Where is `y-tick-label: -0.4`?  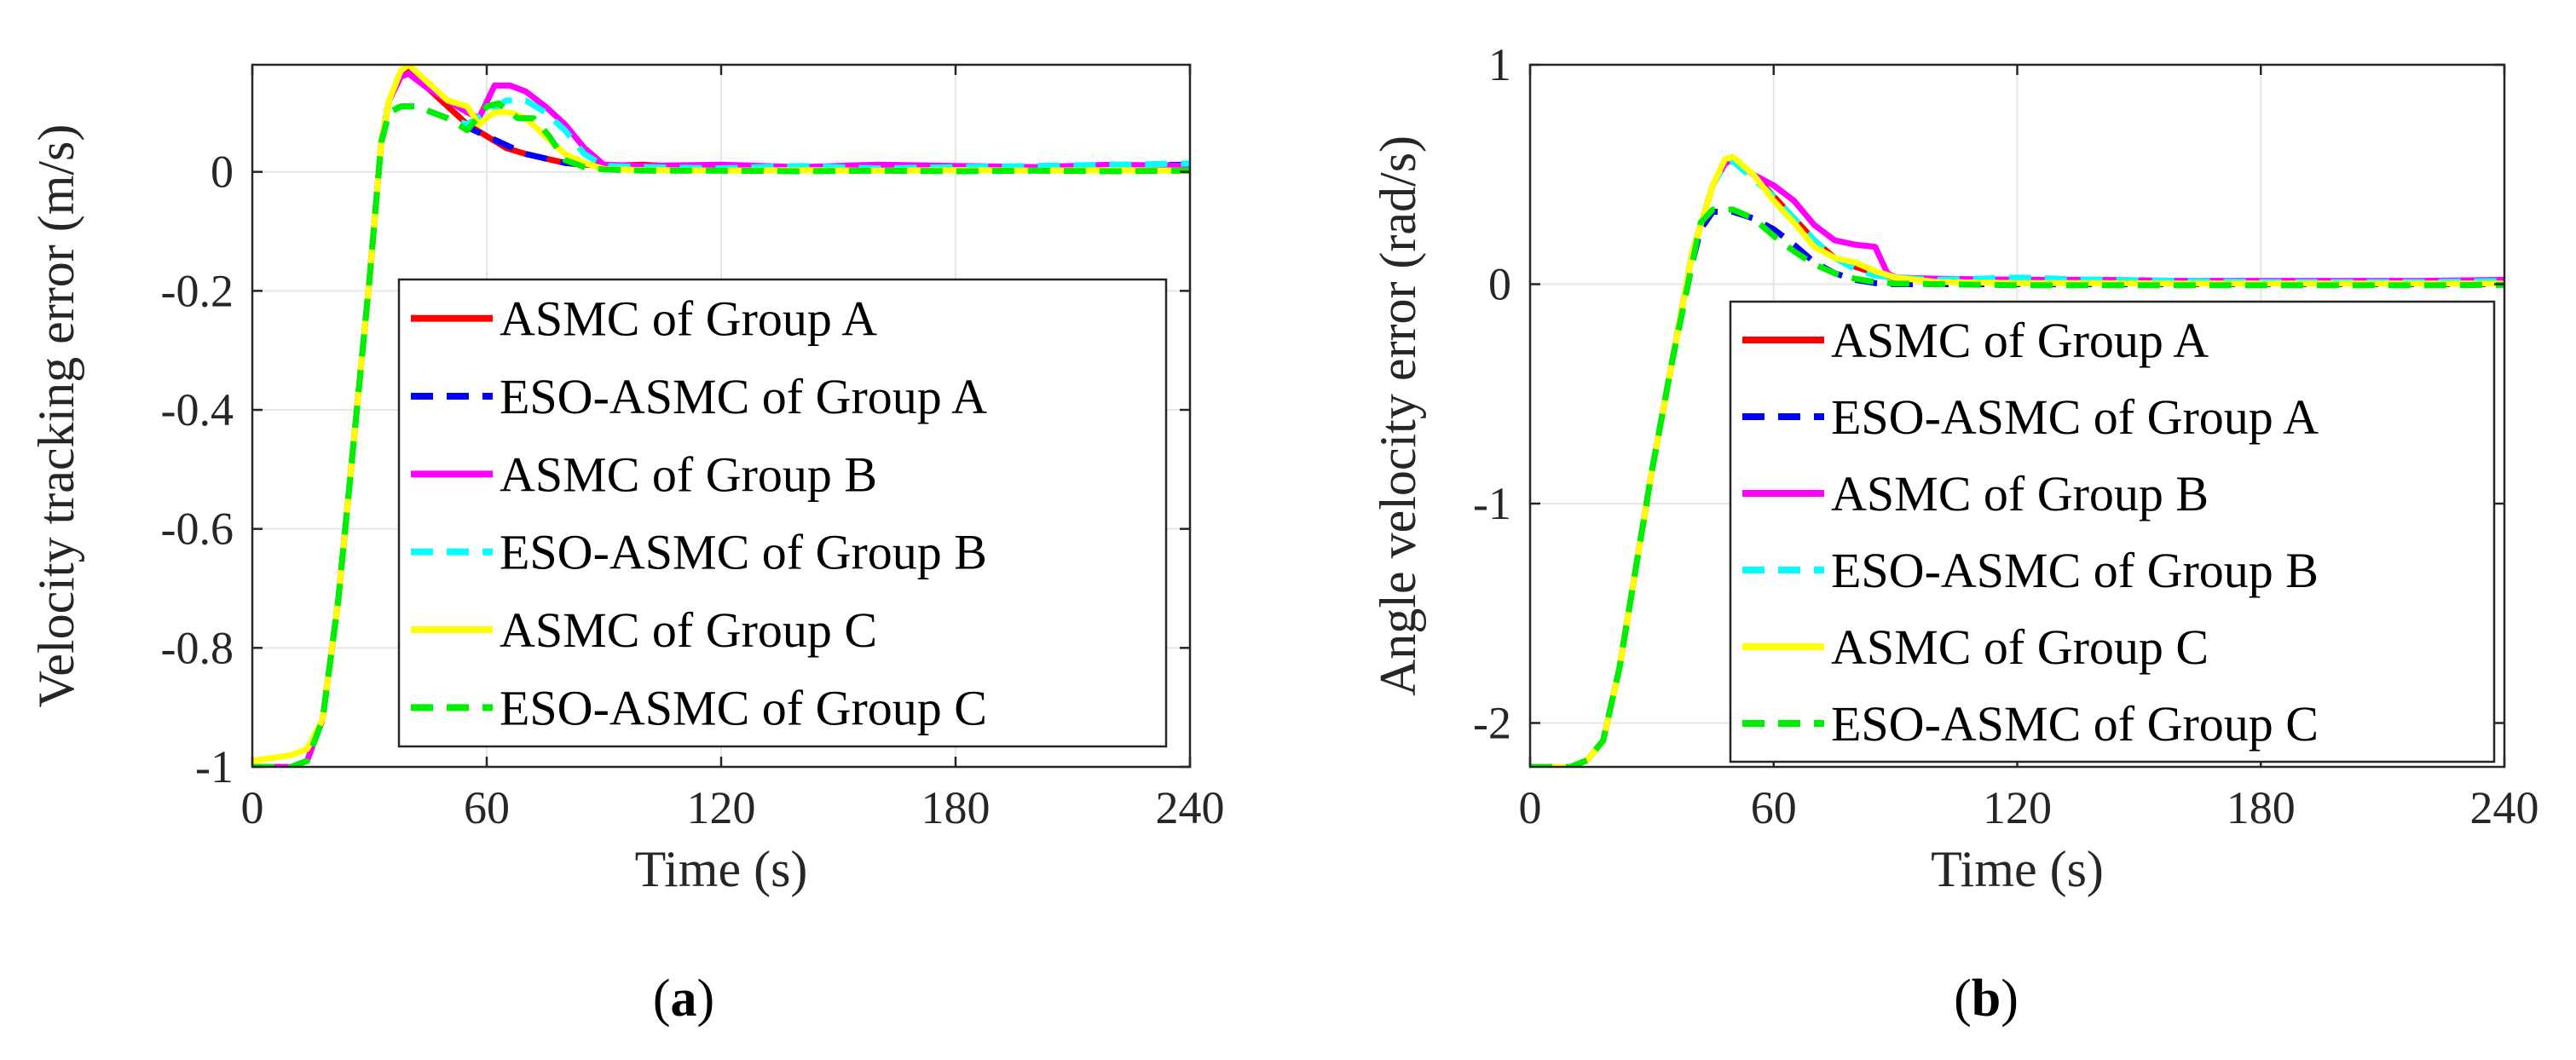 y-tick-label: -0.4 is located at coordinates (197, 409).